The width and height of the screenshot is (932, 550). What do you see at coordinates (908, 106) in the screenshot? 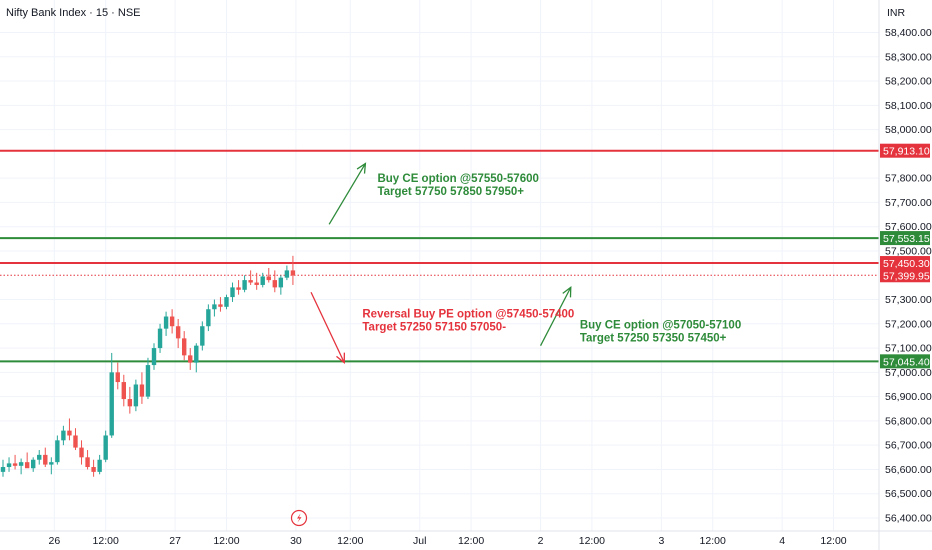
I see `price-tick-label: 58,100.00` at bounding box center [908, 106].